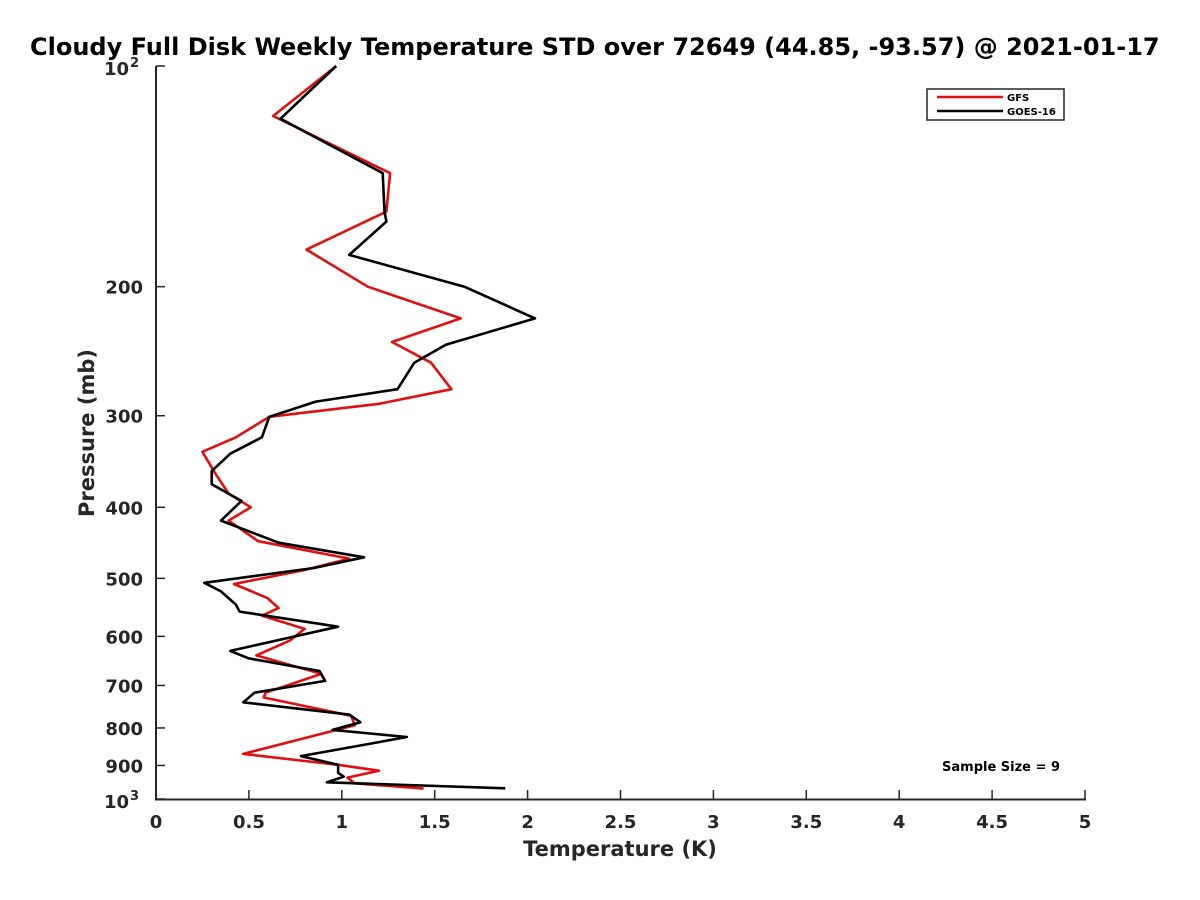  Describe the element at coordinates (899, 822) in the screenshot. I see `x-tick-label: 4` at that location.